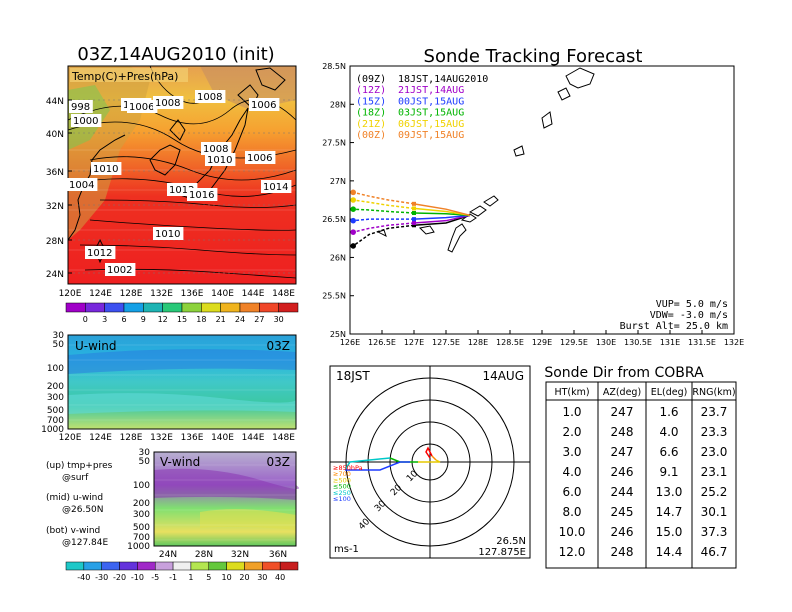 This screenshot has height=612, width=792. I want to click on u-wind-label: U-wind, so click(95, 346).